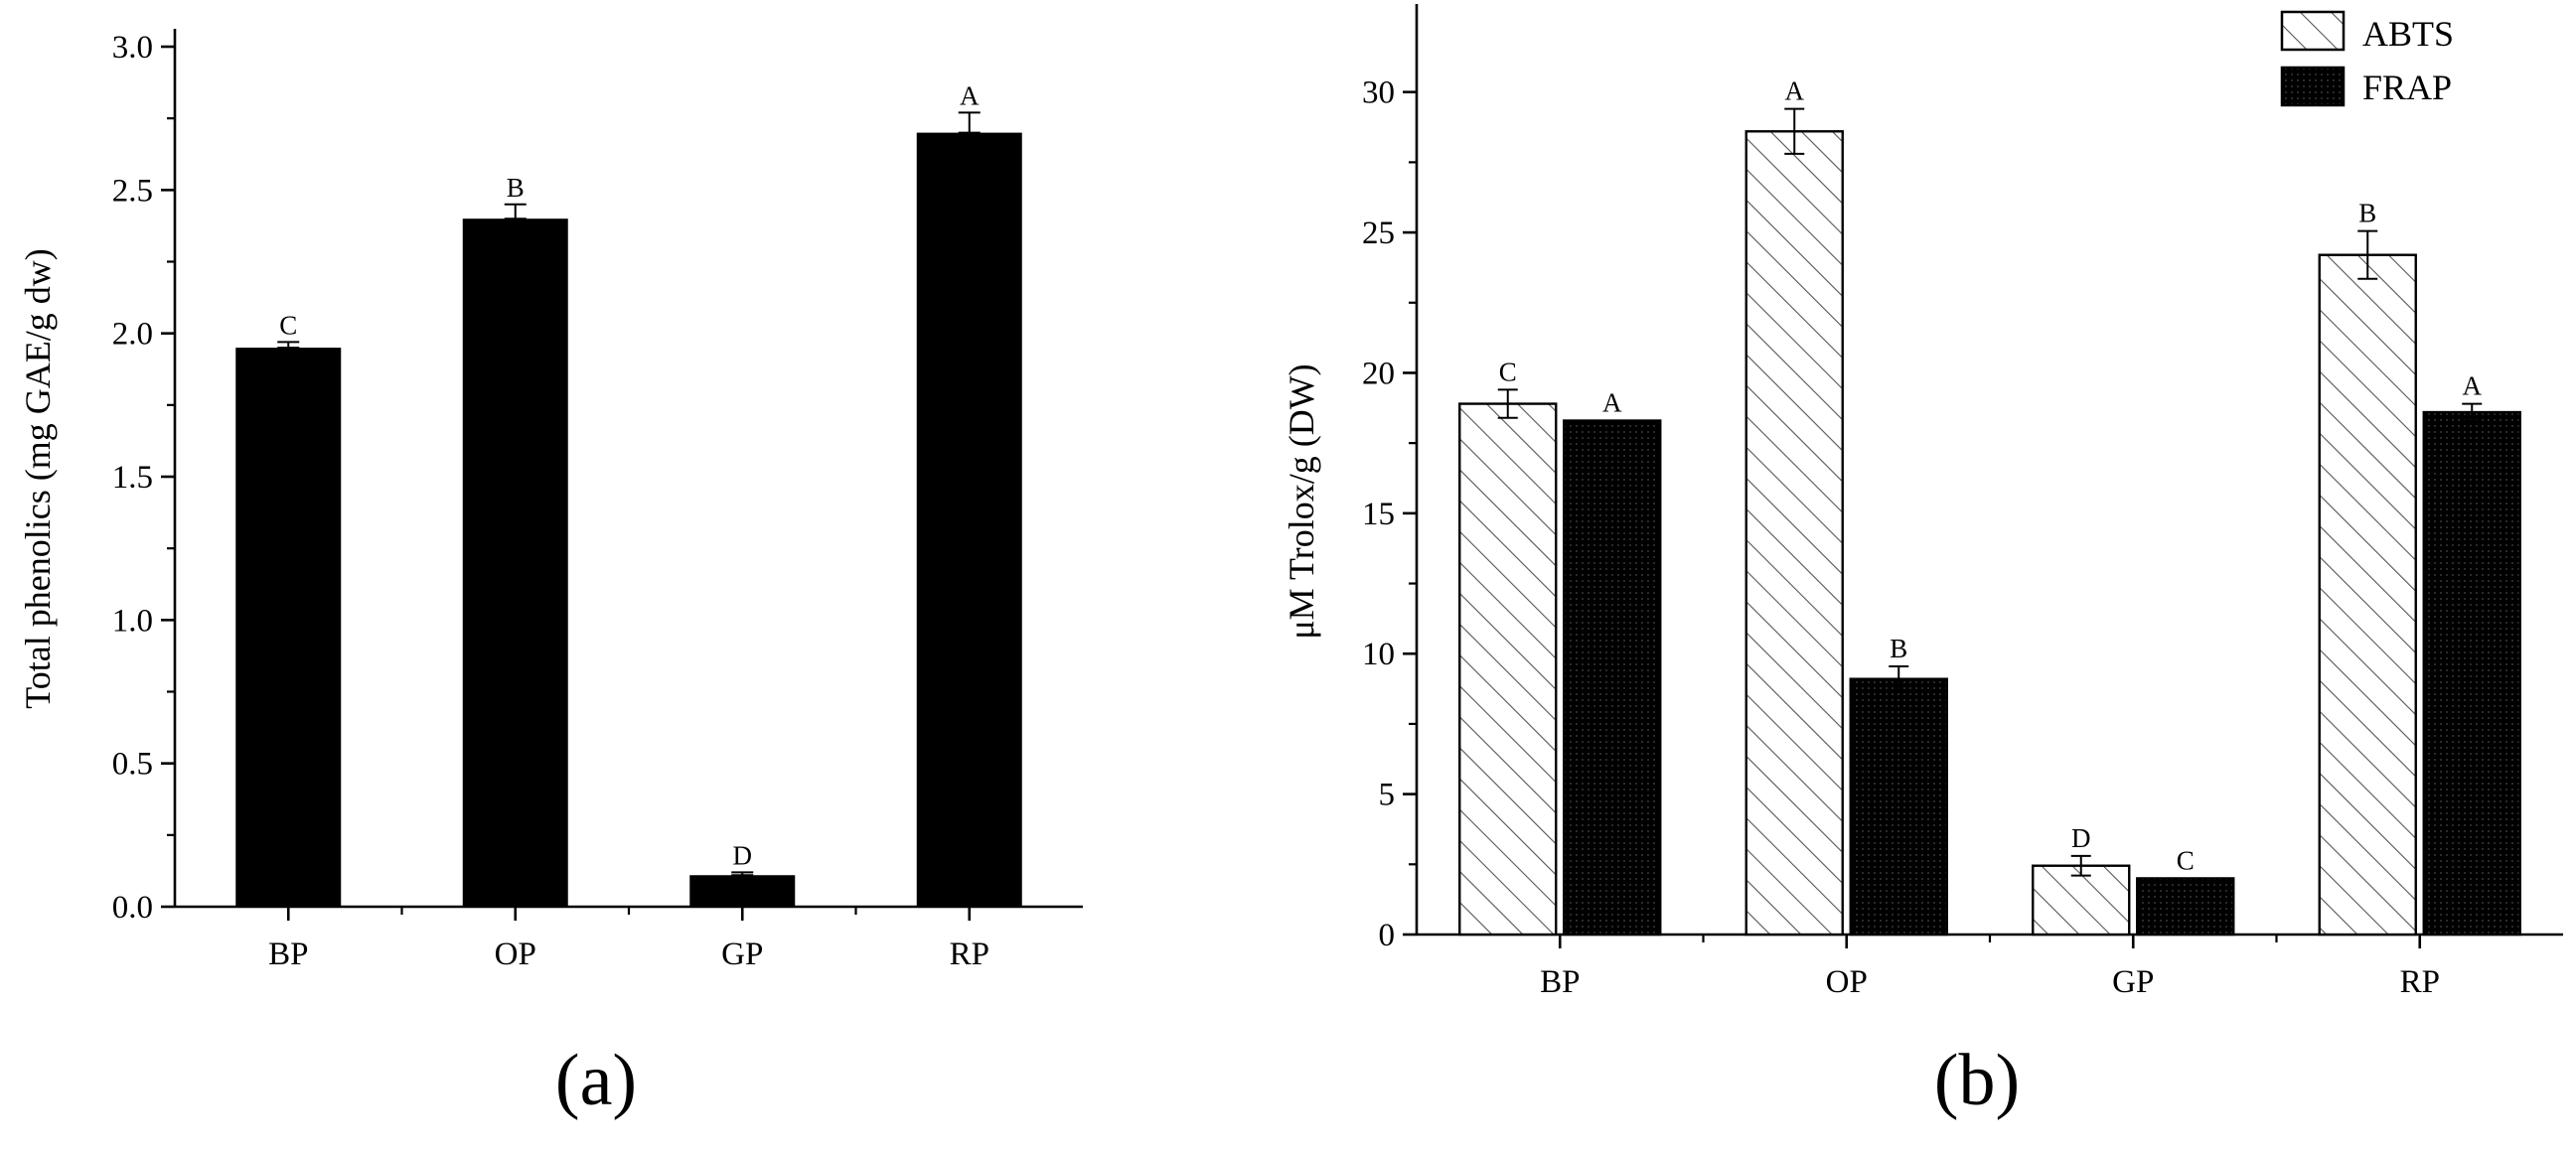 This screenshot has height=1154, width=2576. Describe the element at coordinates (288, 954) in the screenshot. I see `x-tick-label-a: BP` at that location.